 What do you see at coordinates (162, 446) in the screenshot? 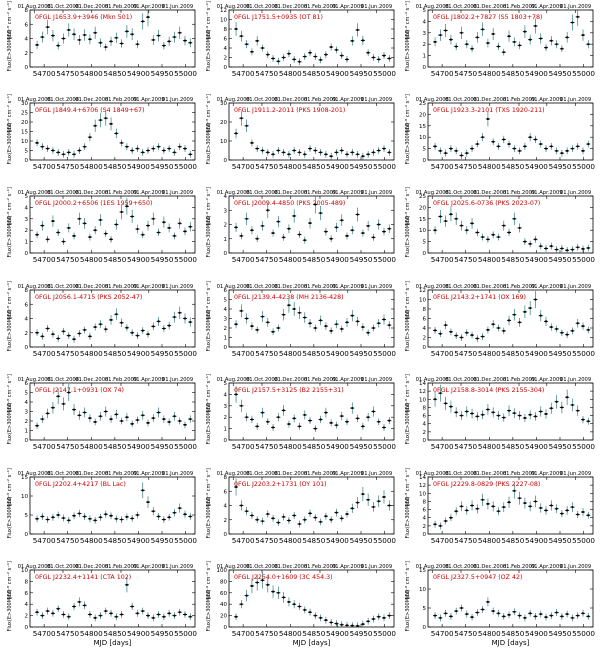
I see `x-tick-label: 54950` at bounding box center [162, 446].